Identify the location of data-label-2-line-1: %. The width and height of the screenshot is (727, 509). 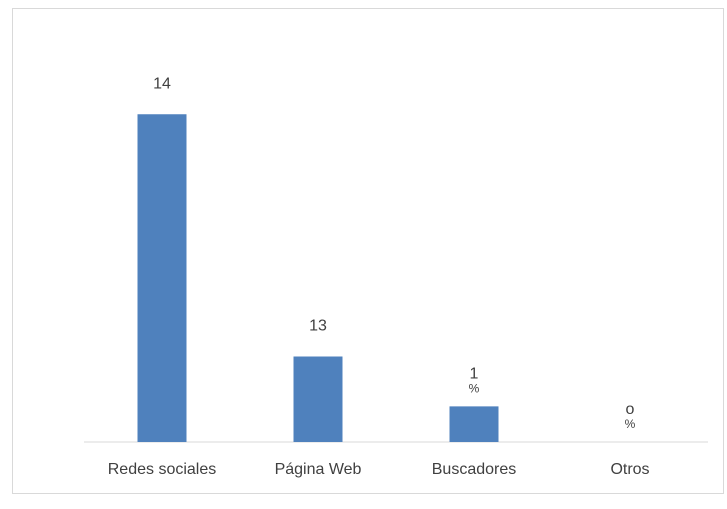
(474, 388).